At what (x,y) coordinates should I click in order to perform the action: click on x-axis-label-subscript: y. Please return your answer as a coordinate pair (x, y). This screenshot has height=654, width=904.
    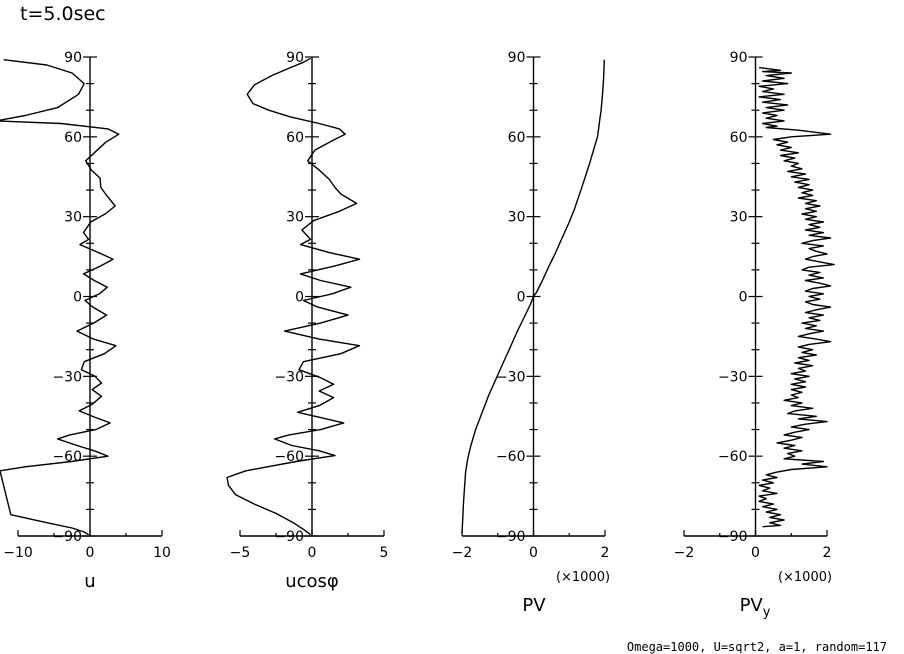
    Looking at the image, I should click on (767, 612).